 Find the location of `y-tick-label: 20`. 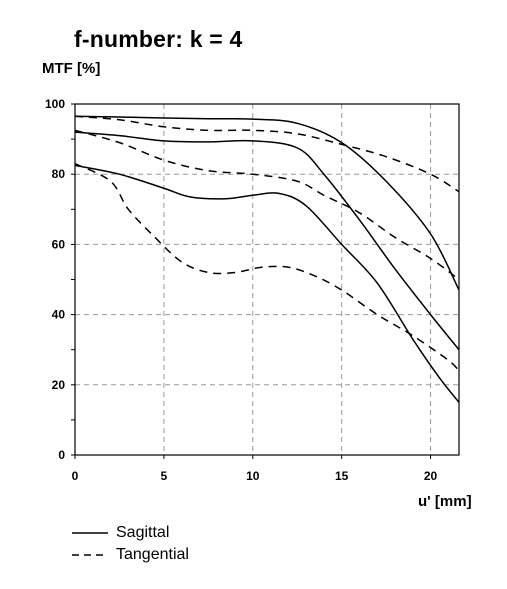

y-tick-label: 20 is located at coordinates (59, 385).